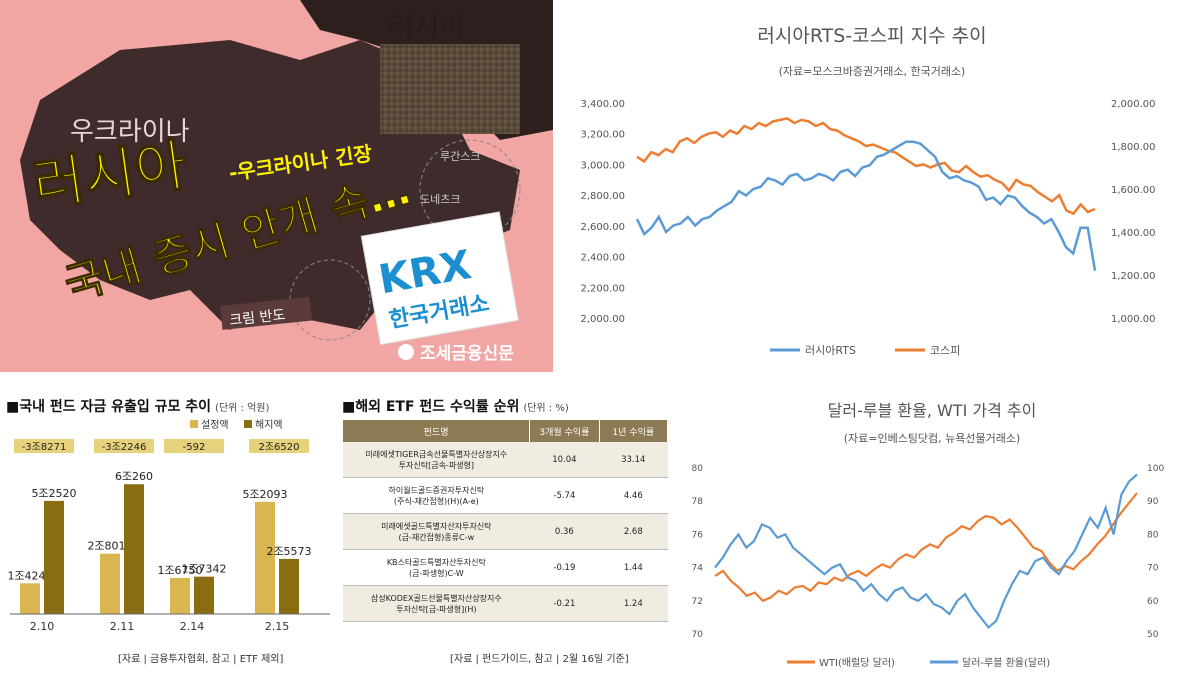  What do you see at coordinates (932, 438) in the screenshot?
I see `chart-subtitle: (자료=인베스팅닷컴, 뉴욕선물거래소)` at bounding box center [932, 438].